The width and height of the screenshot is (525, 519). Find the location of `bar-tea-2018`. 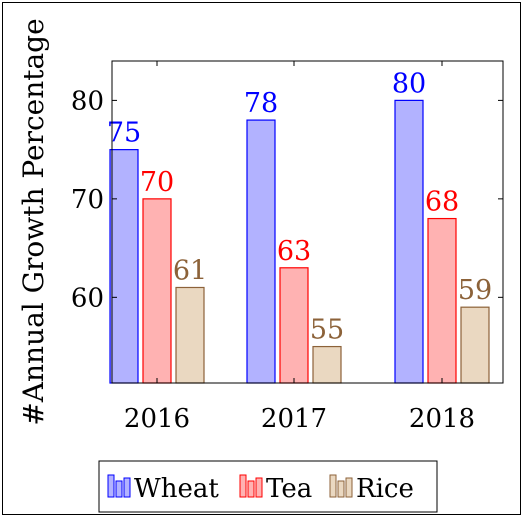

bar-tea-2018 is located at coordinates (442, 300).